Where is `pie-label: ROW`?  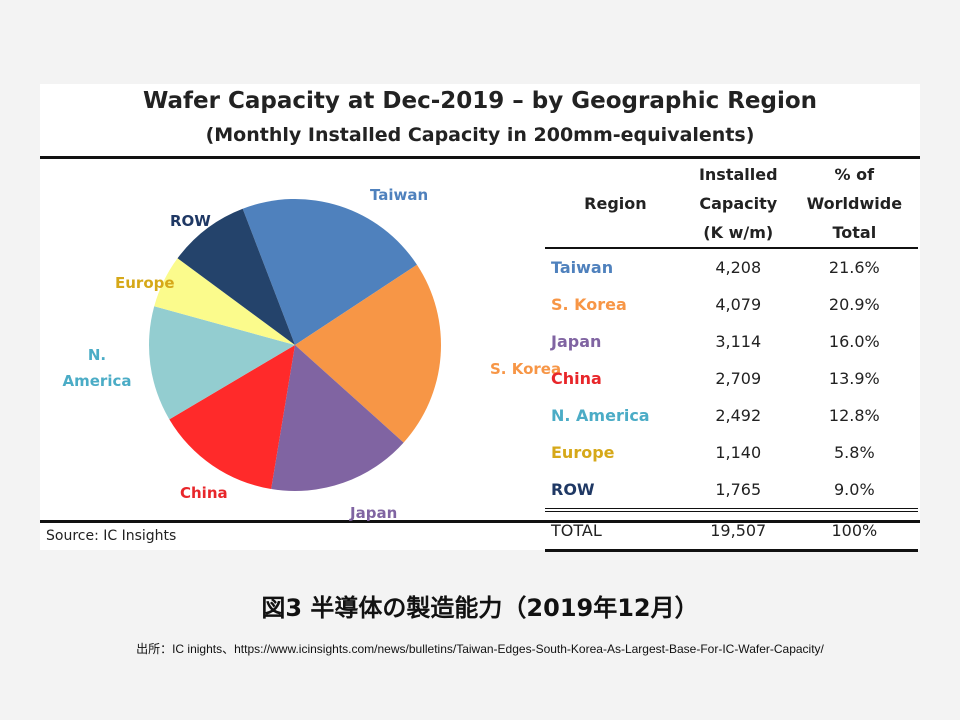
pie-label: ROW is located at coordinates (190, 221).